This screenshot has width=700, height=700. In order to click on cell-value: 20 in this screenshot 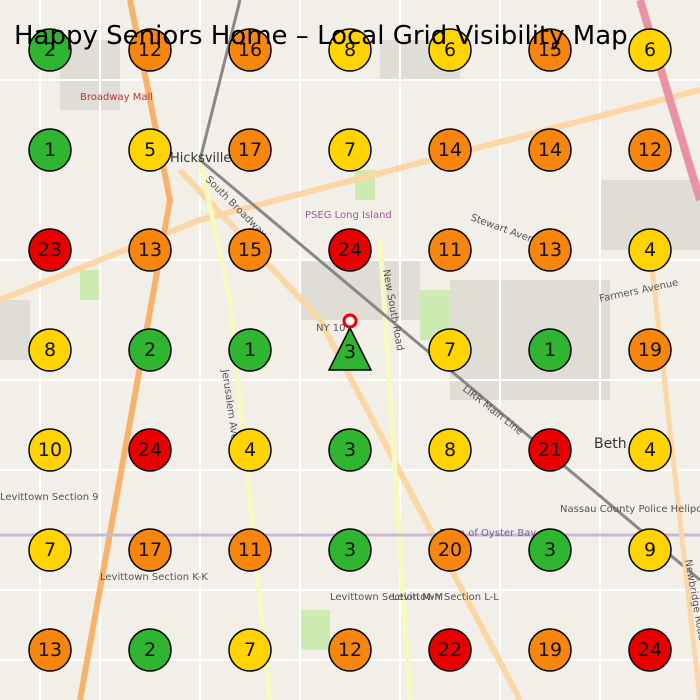, I will do `click(450, 550)`.